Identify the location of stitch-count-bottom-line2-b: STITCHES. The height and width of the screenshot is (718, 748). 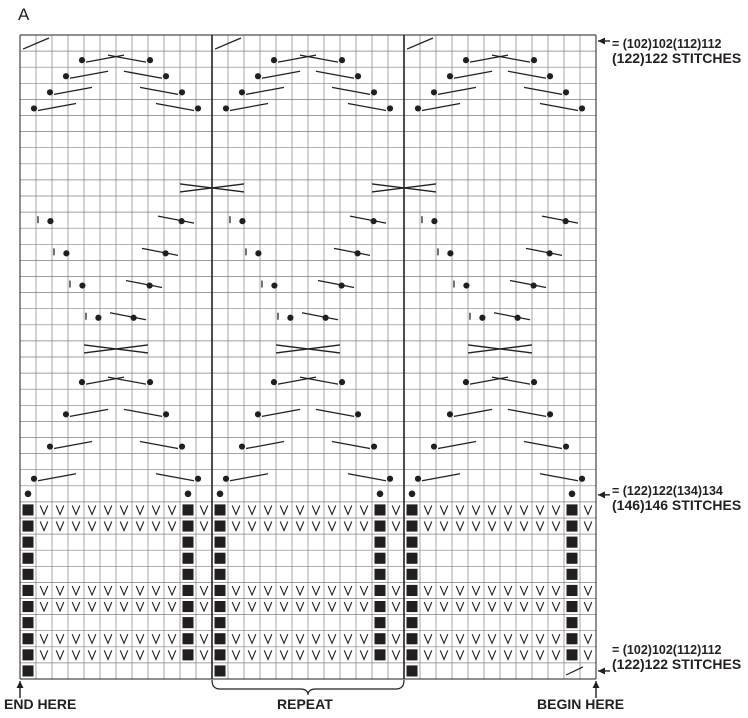
(705, 664).